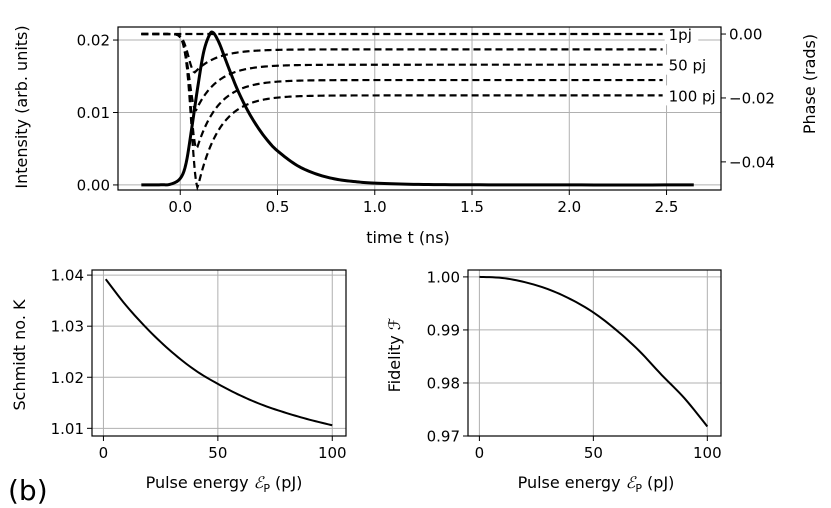 This screenshot has height=508, width=831. I want to click on fidelity-curve, so click(594, 351).